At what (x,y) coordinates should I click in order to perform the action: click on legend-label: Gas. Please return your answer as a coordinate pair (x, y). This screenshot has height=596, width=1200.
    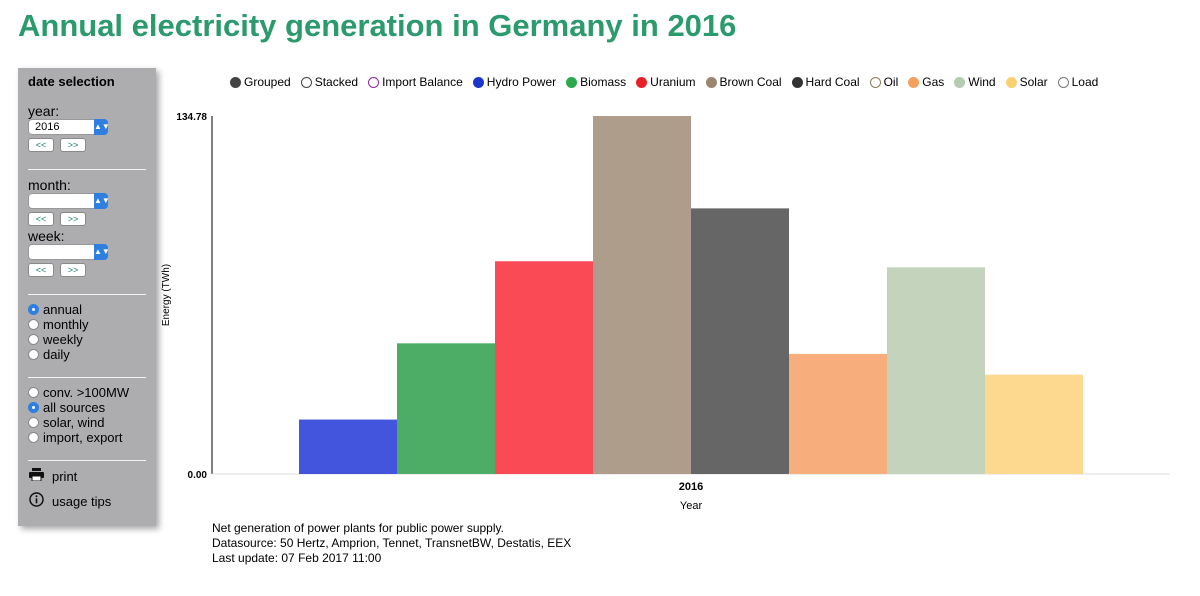
    Looking at the image, I should click on (933, 82).